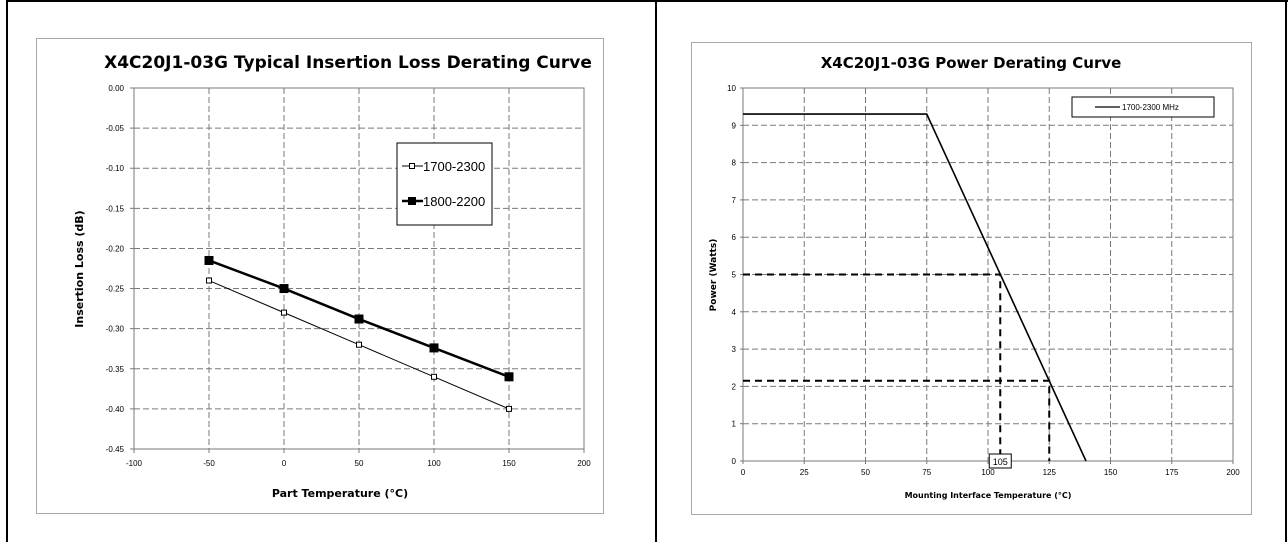 Image resolution: width=1288 pixels, height=542 pixels. What do you see at coordinates (454, 201) in the screenshot?
I see `legend-label-1800-2200: 1800-2200` at bounding box center [454, 201].